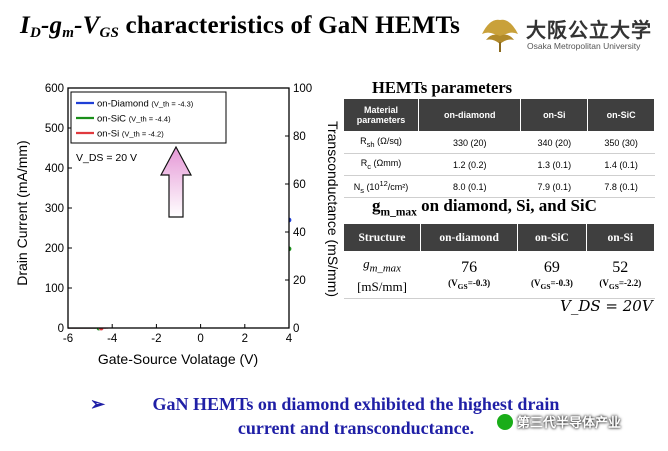  Describe the element at coordinates (606, 306) in the screenshot. I see `vds-label: V_DS = 20V` at that location.